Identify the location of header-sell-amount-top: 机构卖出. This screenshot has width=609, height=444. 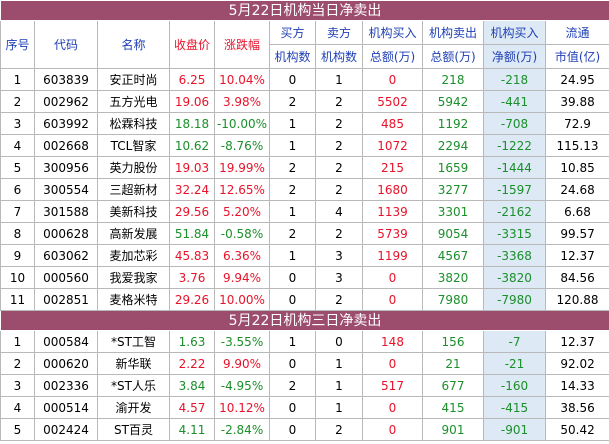
(453, 32).